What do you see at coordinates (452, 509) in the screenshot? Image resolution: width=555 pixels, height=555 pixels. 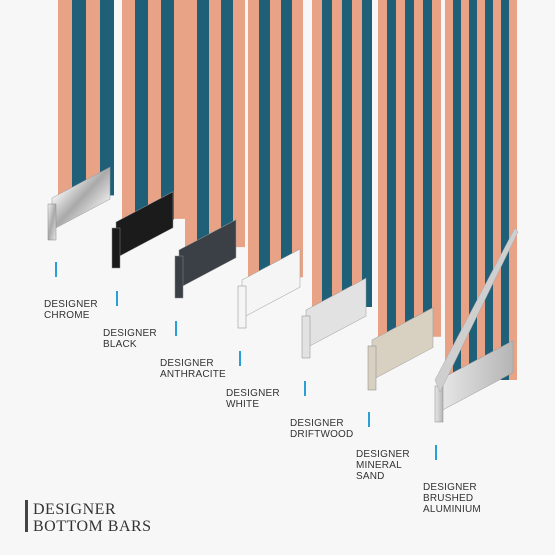 I see `bar-label: ALUMINIUM` at bounding box center [452, 509].